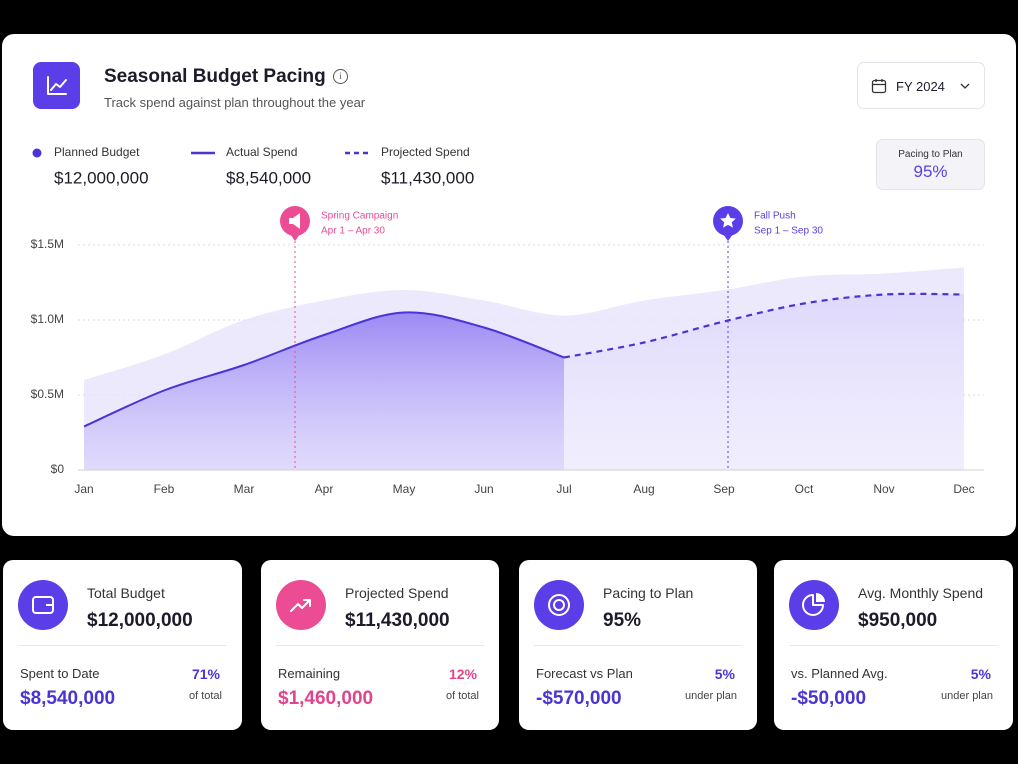 Image resolution: width=1018 pixels, height=764 pixels. What do you see at coordinates (462, 674) in the screenshot?
I see `percent: 12%` at bounding box center [462, 674].